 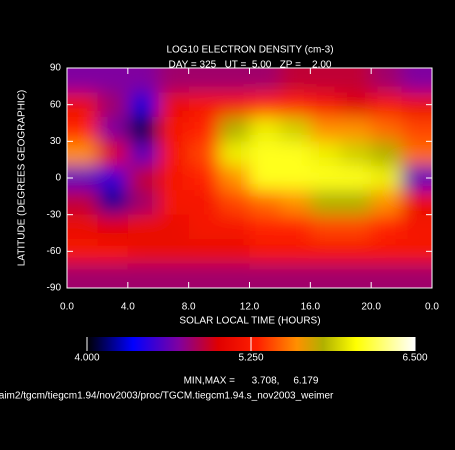 I want to click on x-axis-label: SOLAR LOCAL TIME (HOURS), so click(x=249, y=321).